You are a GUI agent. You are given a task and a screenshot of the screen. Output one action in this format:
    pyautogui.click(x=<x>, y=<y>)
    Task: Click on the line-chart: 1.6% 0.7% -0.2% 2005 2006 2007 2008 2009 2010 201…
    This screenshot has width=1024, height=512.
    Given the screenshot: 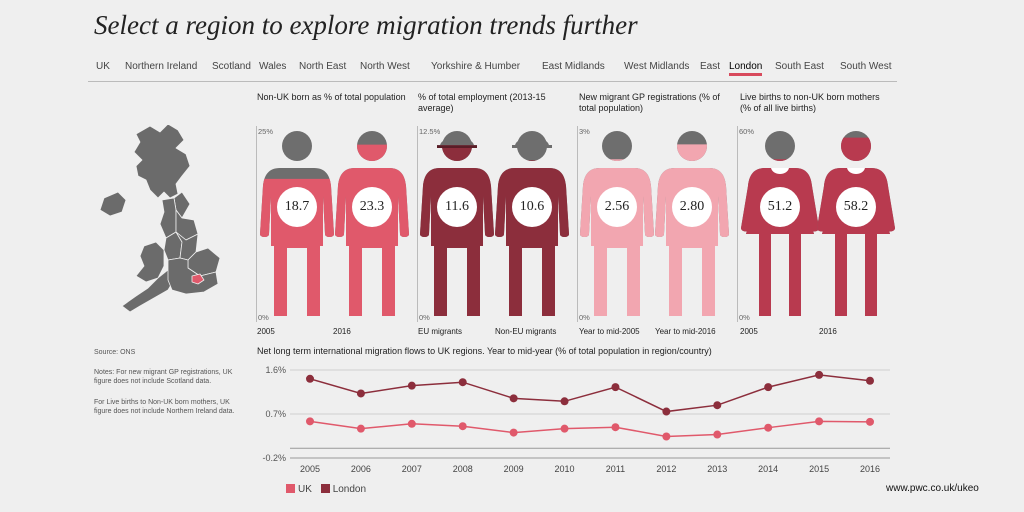 What is the action you would take?
    pyautogui.click(x=576, y=419)
    